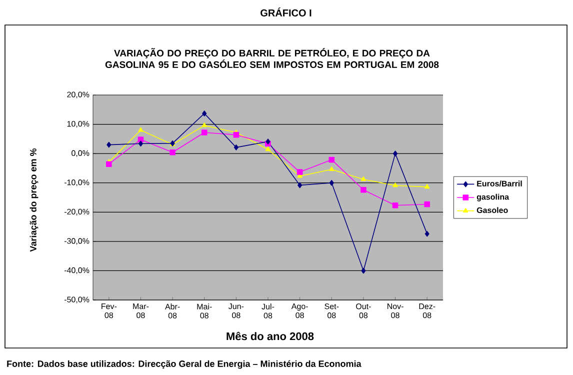  What do you see at coordinates (272, 58) in the screenshot?
I see `chart-subtitle: VARIAÇÃO DO PREÇO DO BARRIL DE PETRÓLEO, E DO PREÇO DA GASOLINA 95 E DO GASÓLEO SEM IMPOSTOS EM PORTUGAL EM 2008` at bounding box center [272, 58].